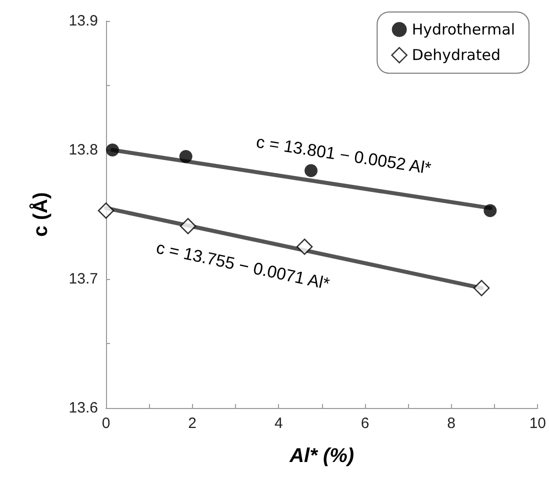 This screenshot has width=549, height=481. Describe the element at coordinates (83, 150) in the screenshot. I see `y-tick-label: 13.8` at that location.